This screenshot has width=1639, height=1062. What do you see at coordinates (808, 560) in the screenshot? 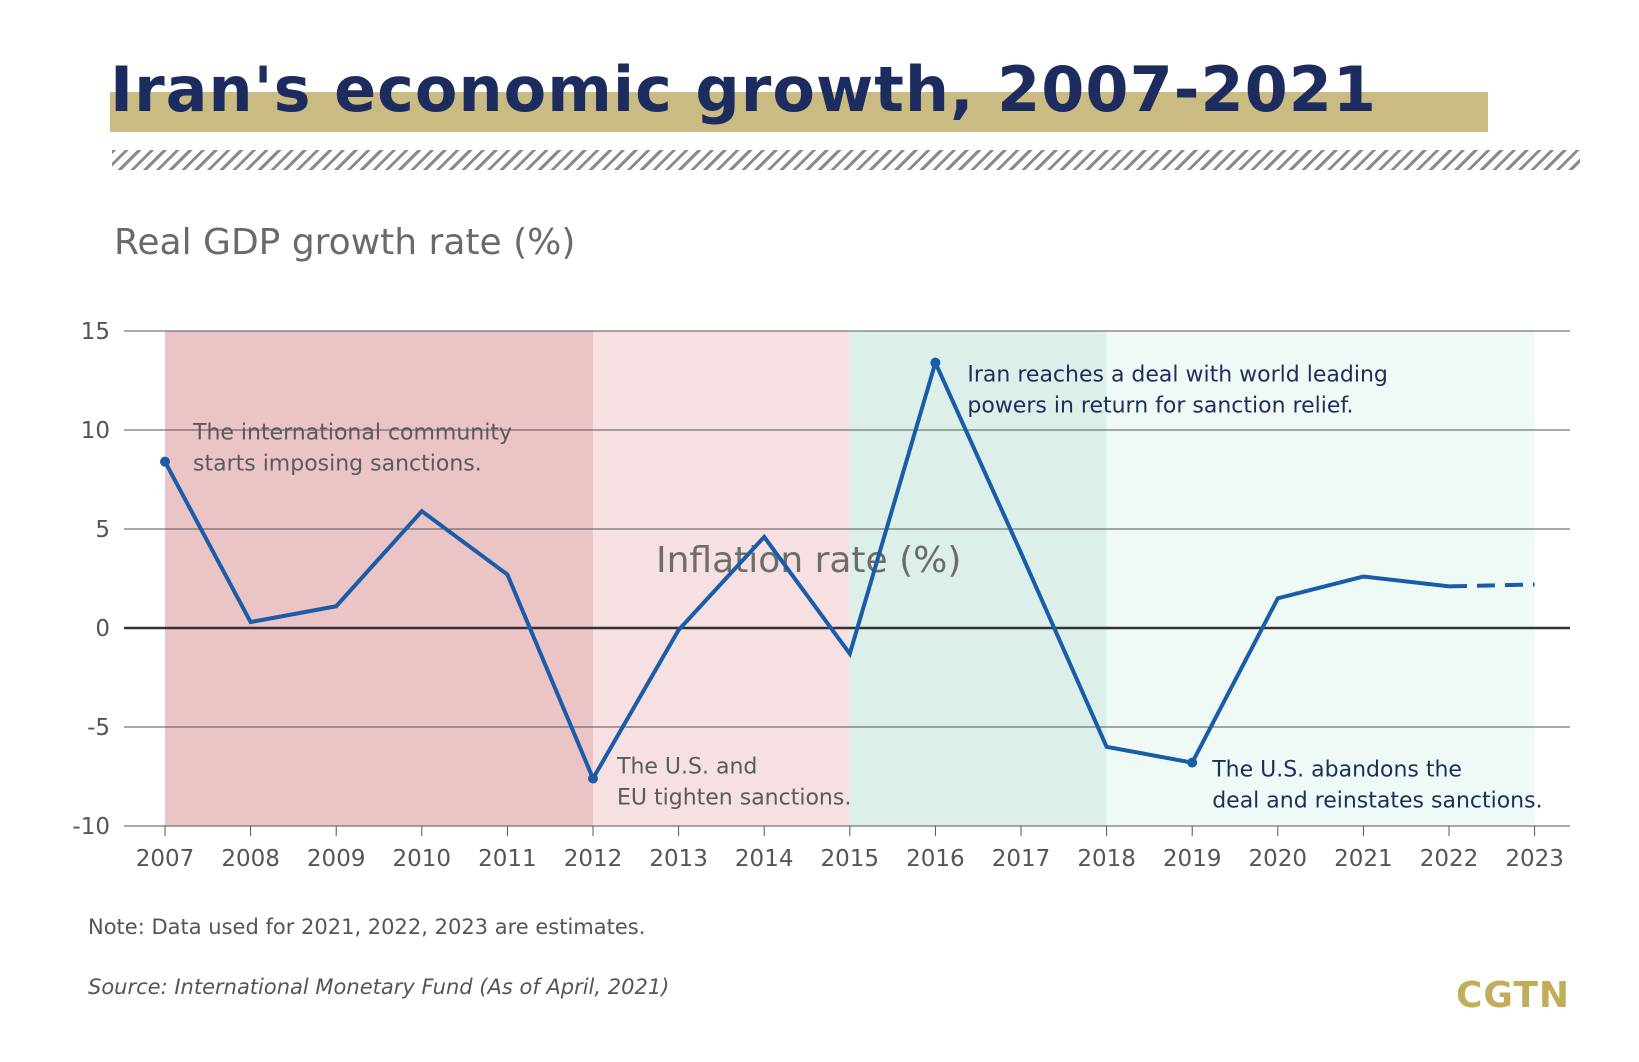
I see `inflation-rate-label: Inflation rate (%)` at bounding box center [808, 560].